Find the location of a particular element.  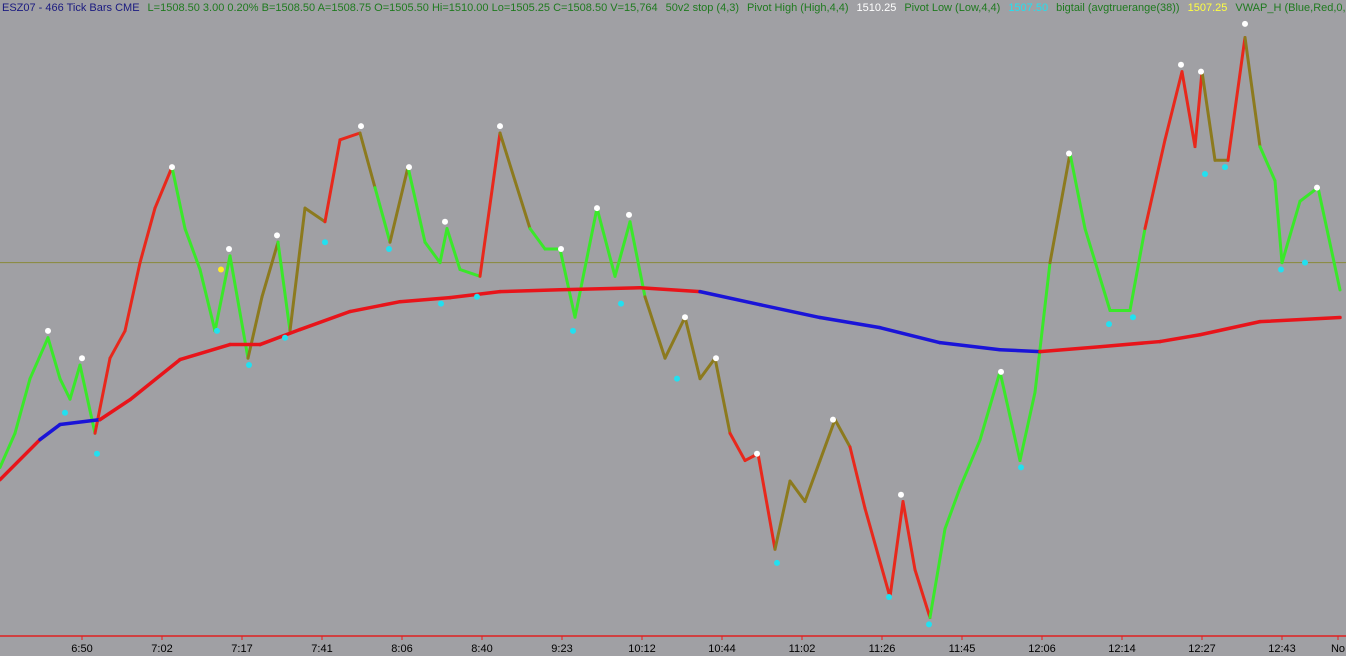

x-tick-label: No is located at coordinates (1338, 649).